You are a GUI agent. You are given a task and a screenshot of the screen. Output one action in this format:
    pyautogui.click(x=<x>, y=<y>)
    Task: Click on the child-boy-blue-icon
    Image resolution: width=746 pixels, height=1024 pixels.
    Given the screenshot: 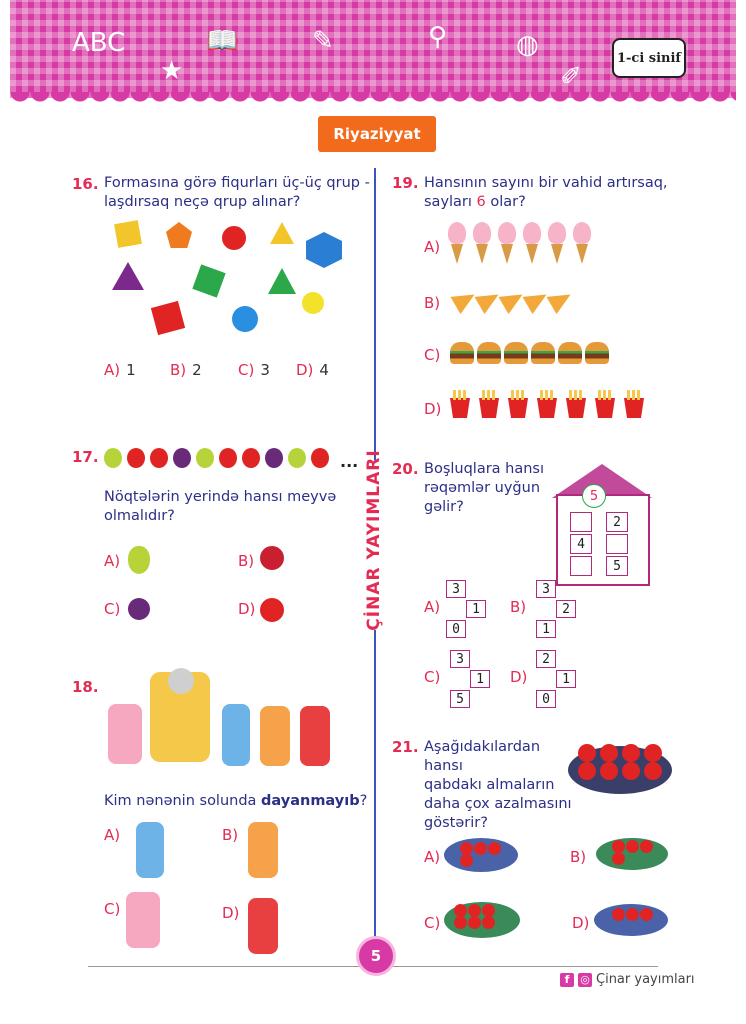 What is the action you would take?
    pyautogui.click(x=150, y=850)
    